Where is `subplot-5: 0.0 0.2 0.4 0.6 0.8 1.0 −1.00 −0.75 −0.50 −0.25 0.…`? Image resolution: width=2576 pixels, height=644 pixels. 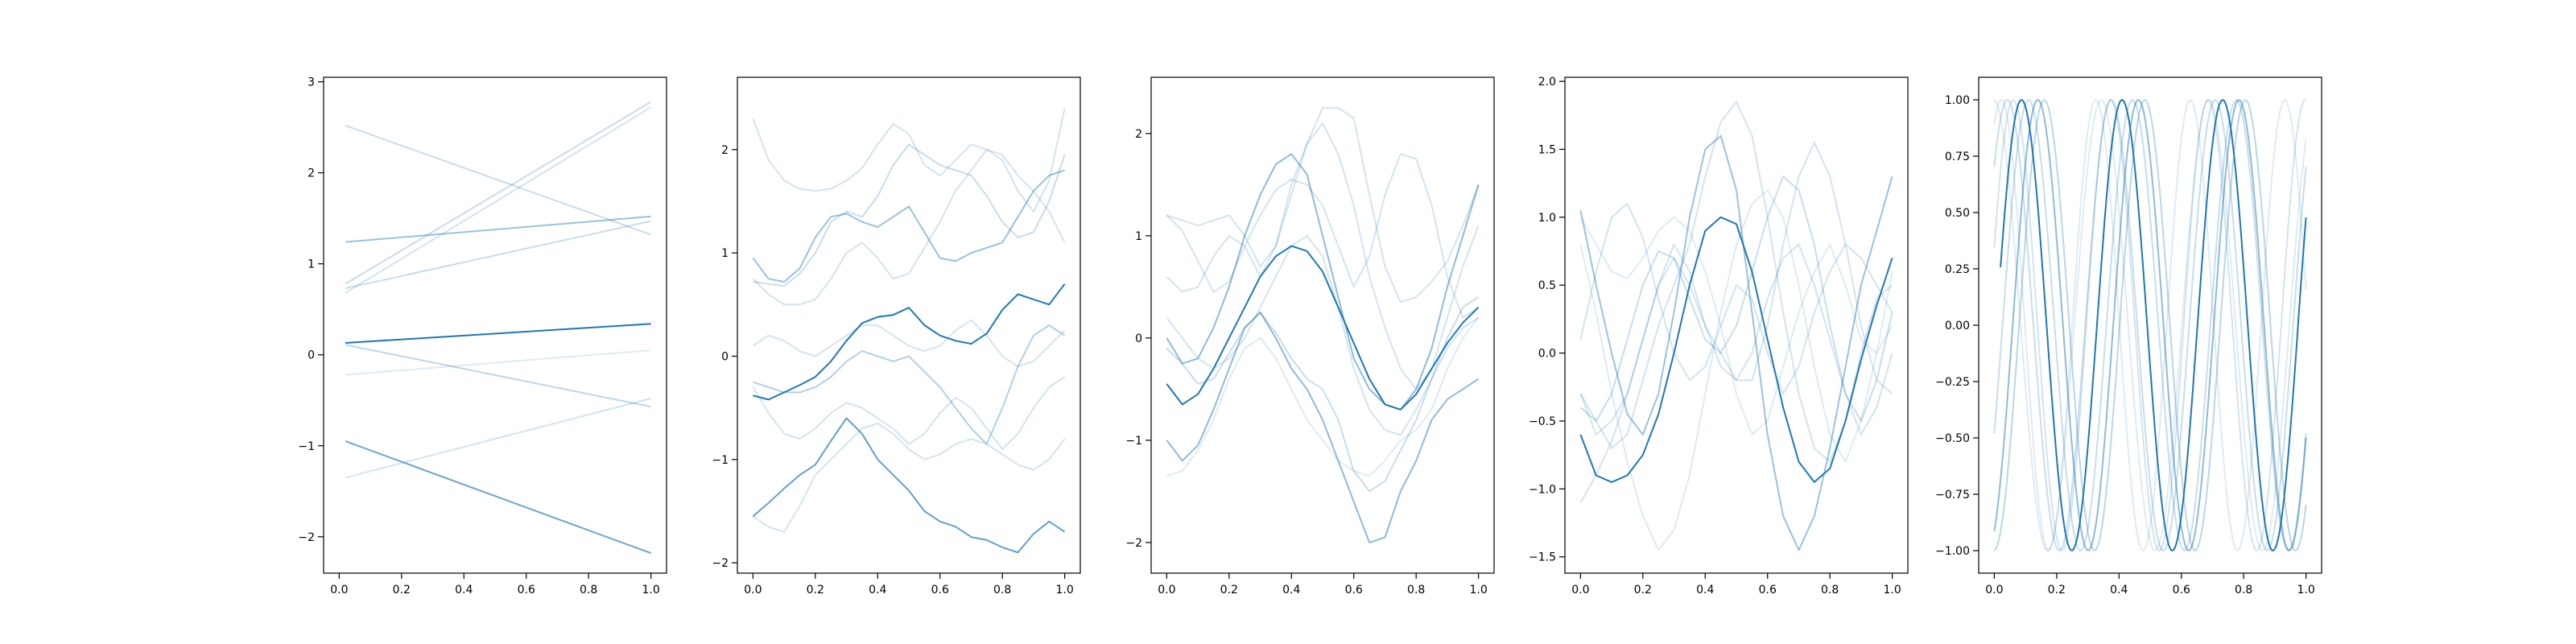
subplot-5: 0.0 0.2 0.4 0.6 0.8 1.0 −1.00 −0.75 −0.50 −0.25 0.… is located at coordinates (2128, 336).